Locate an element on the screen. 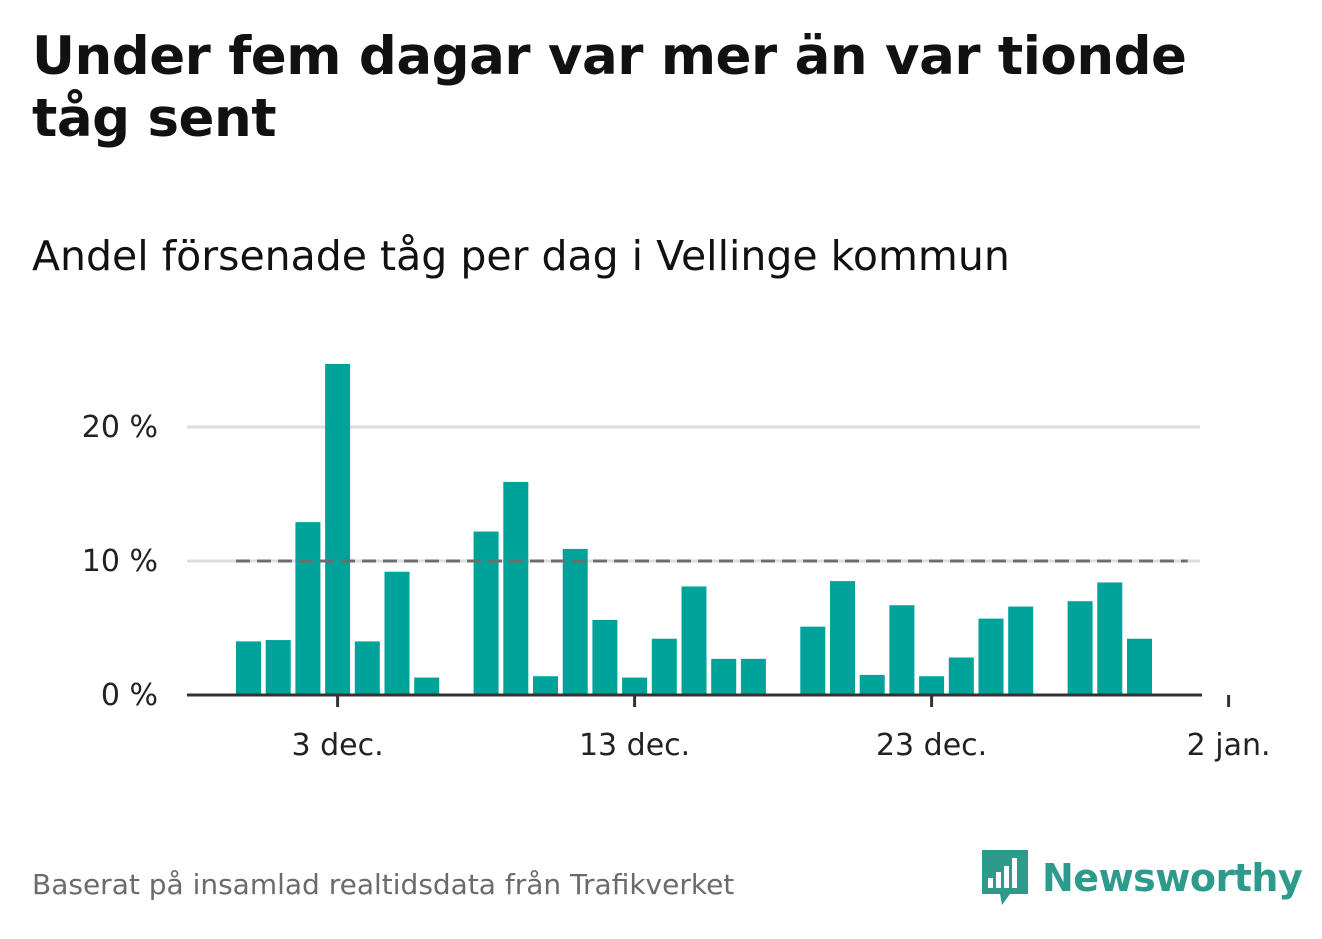  y-tick-label: 0 % is located at coordinates (129, 695).